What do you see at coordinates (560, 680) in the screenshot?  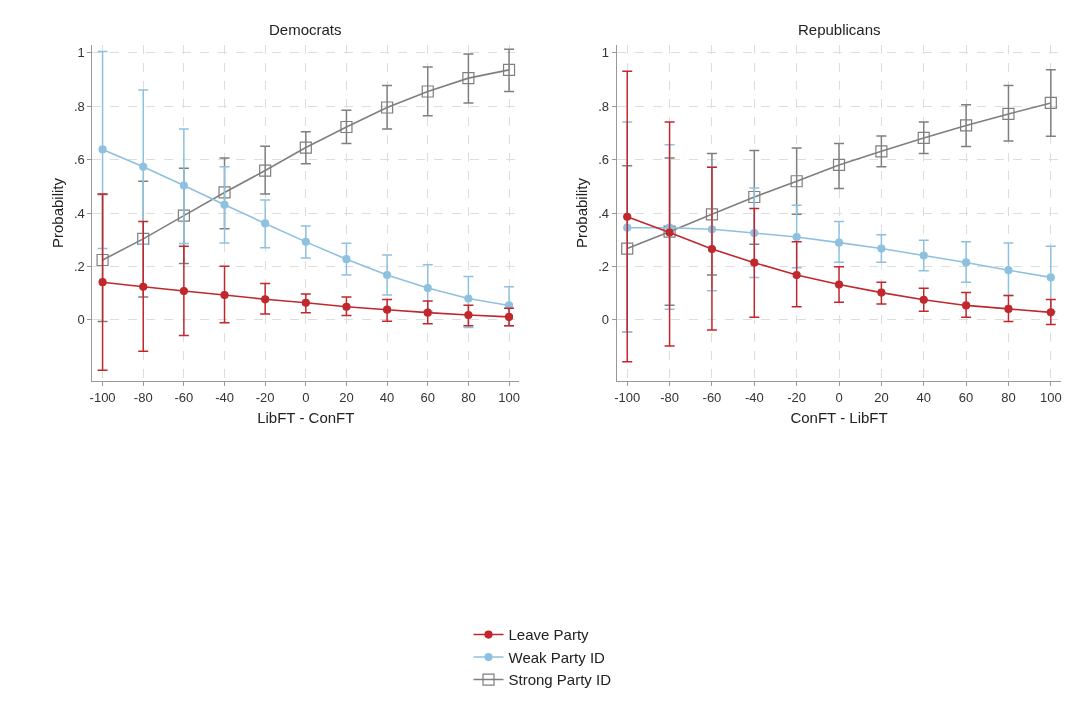 I see `legend-label: Strong Party ID` at bounding box center [560, 680].